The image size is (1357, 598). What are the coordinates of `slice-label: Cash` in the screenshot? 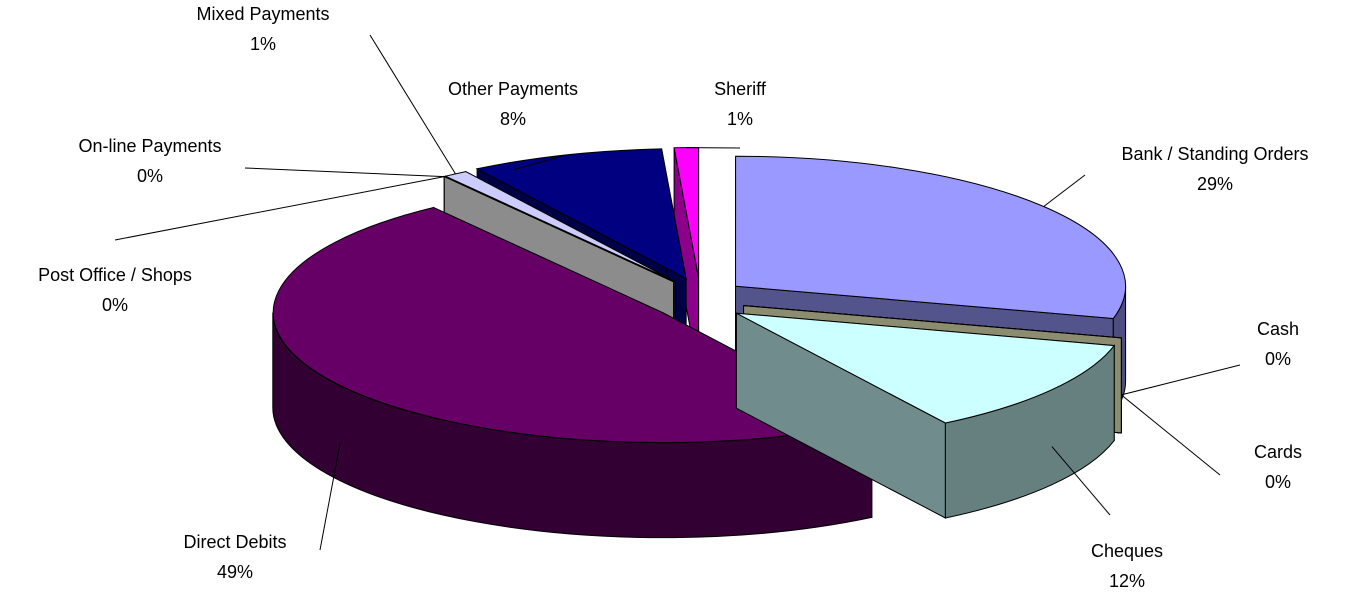 It's located at (1278, 329).